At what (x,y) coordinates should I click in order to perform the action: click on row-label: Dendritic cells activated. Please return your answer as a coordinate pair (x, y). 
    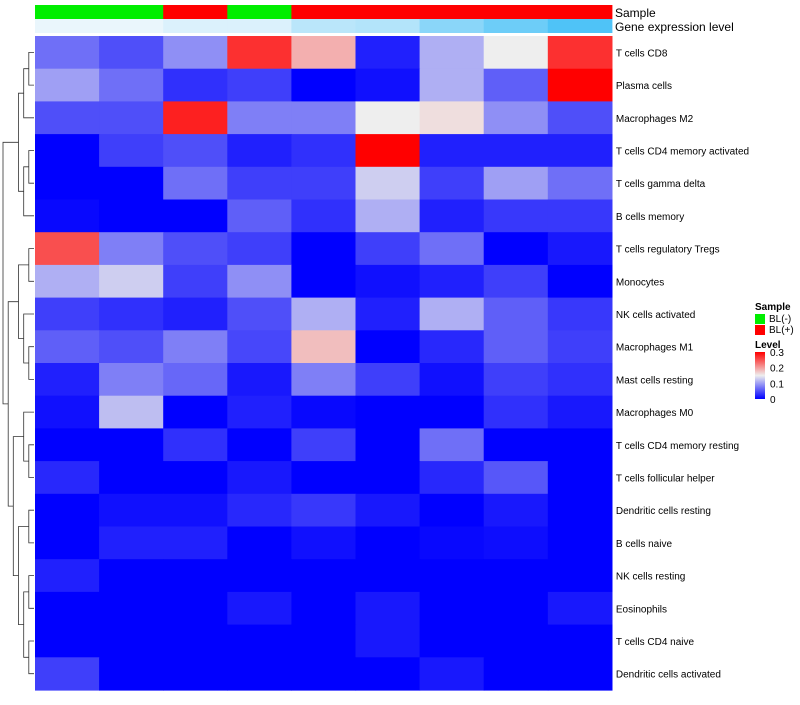
    Looking at the image, I should click on (668, 675).